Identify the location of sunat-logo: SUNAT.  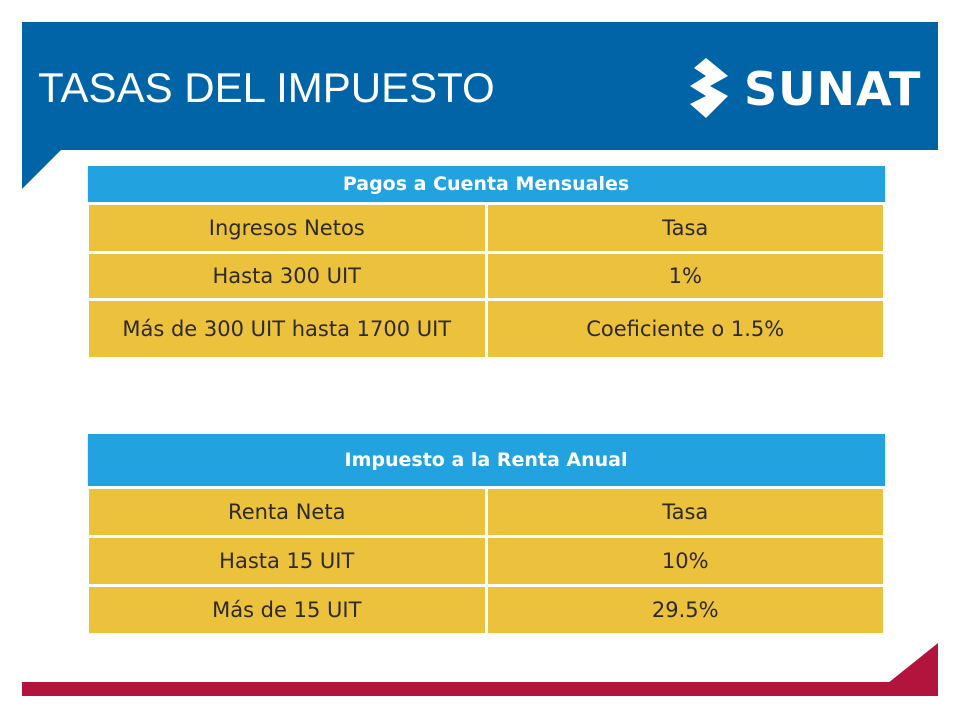
(802, 88).